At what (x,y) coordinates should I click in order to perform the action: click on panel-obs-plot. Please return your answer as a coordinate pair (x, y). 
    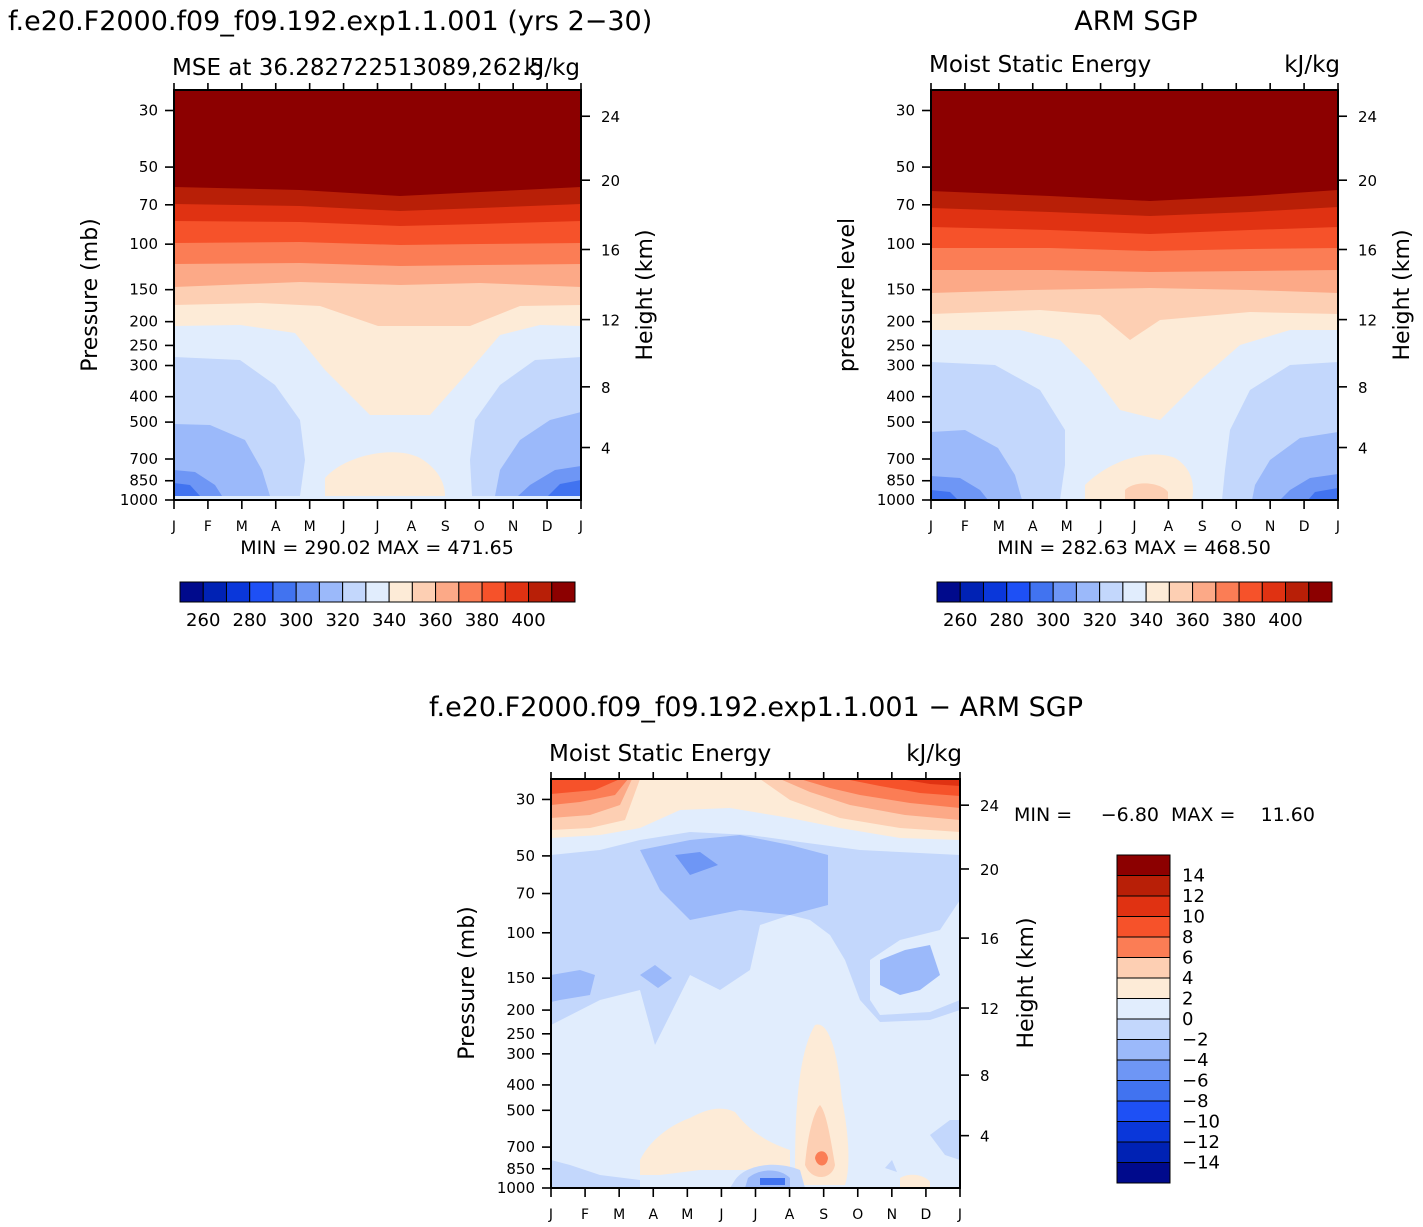
    Looking at the image, I should click on (1134, 295).